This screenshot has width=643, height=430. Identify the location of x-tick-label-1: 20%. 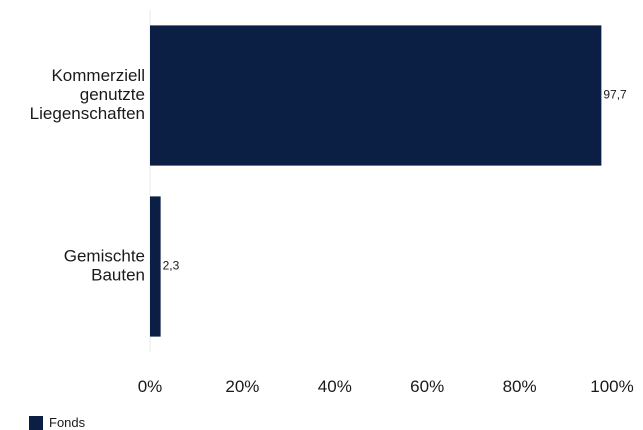
(242, 386).